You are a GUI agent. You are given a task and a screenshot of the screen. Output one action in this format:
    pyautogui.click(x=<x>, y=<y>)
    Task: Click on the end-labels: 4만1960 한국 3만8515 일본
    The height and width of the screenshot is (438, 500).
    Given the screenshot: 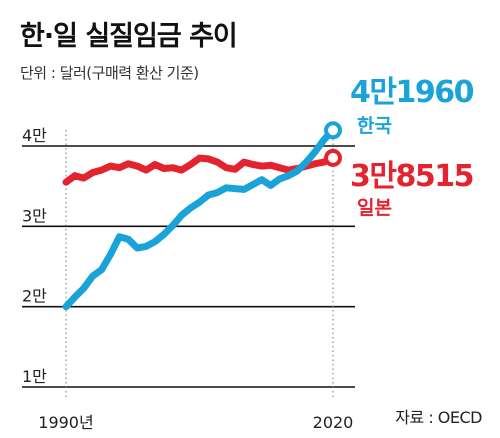 What is the action you would take?
    pyautogui.click(x=412, y=147)
    